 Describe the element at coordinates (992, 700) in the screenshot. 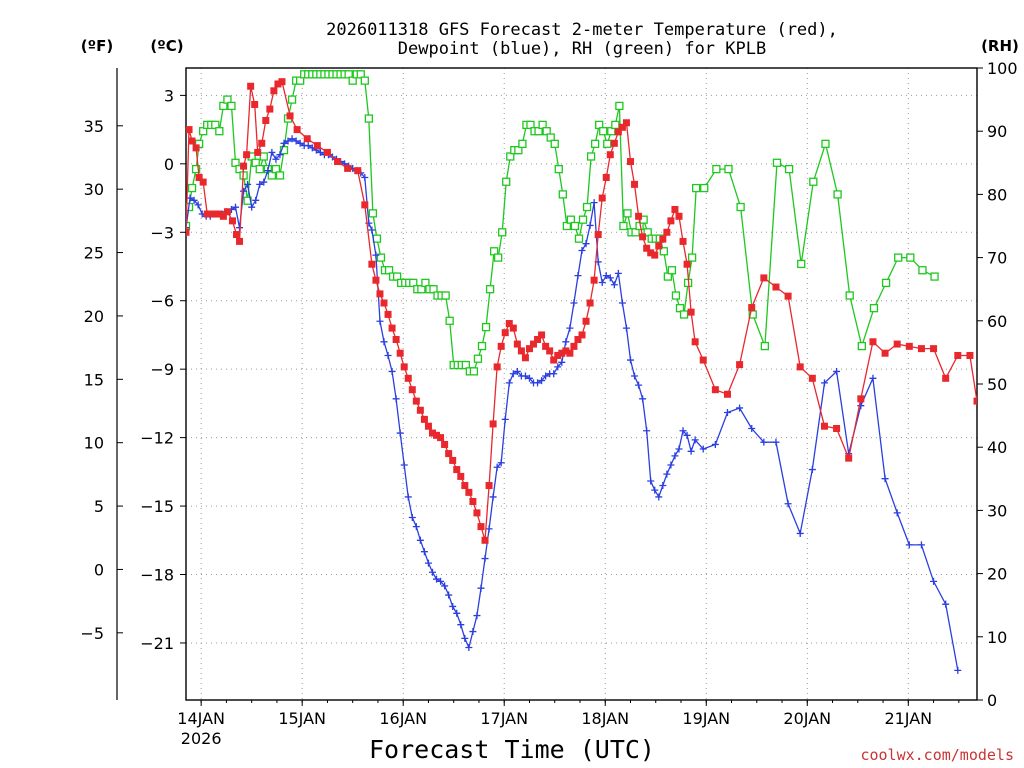

I see `rh-tick-label: 0` at that location.